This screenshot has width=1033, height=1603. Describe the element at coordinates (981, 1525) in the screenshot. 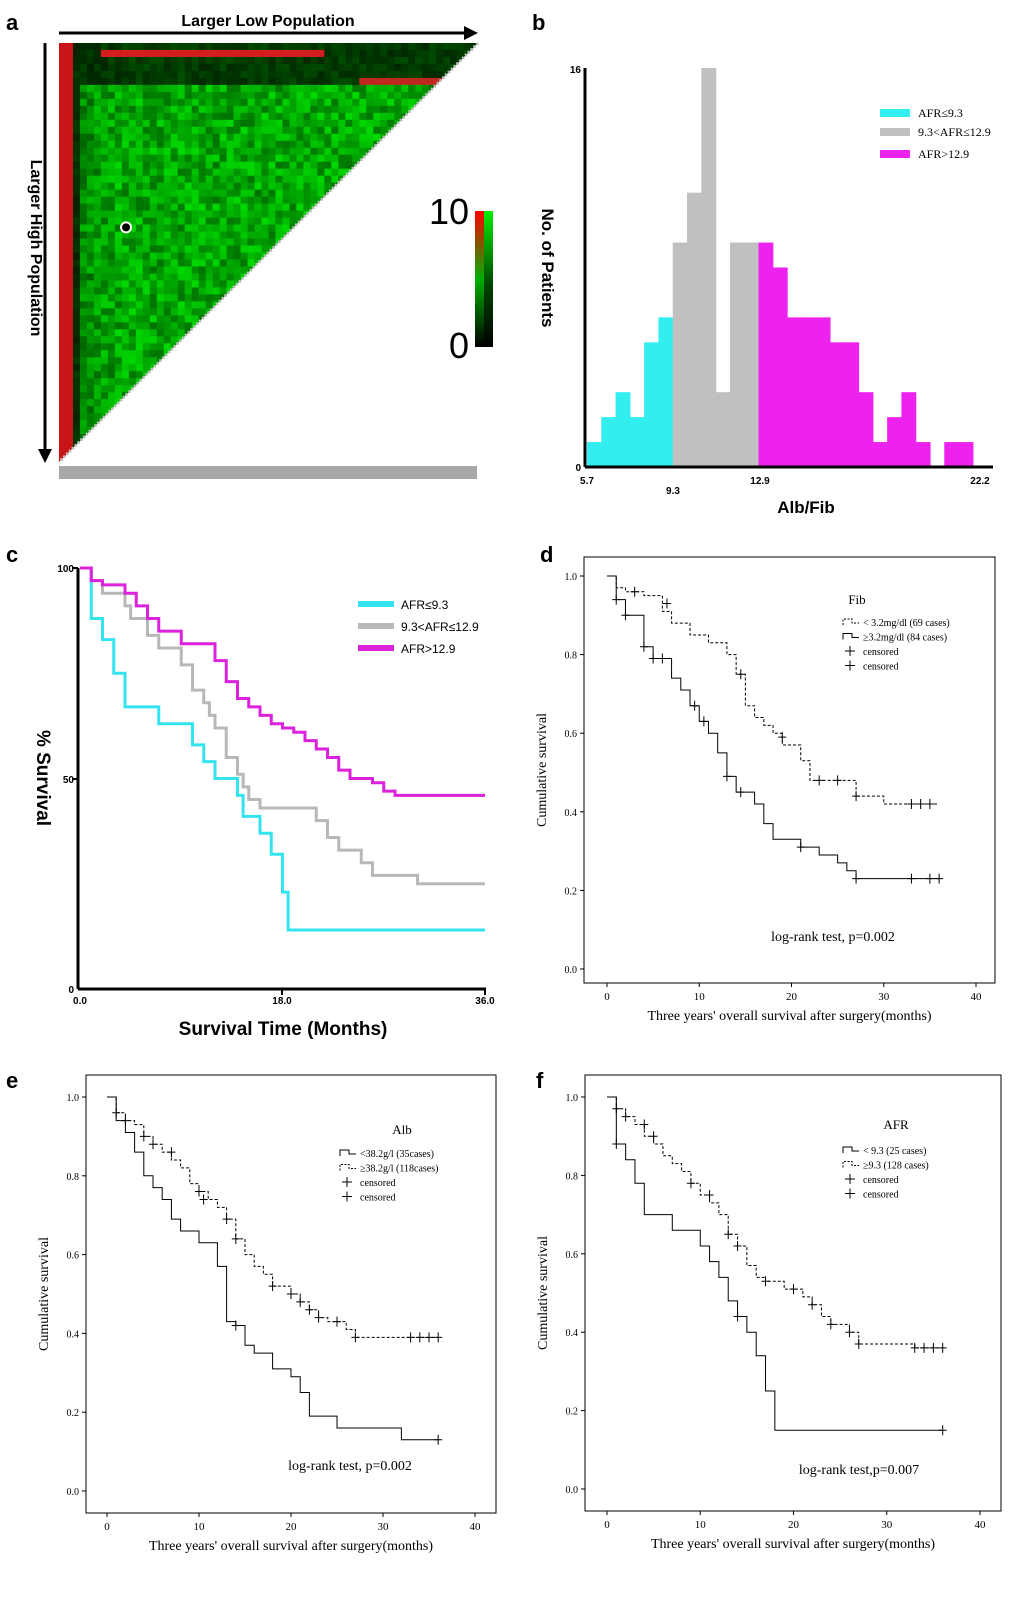

I see `x-tick-label: 40` at that location.